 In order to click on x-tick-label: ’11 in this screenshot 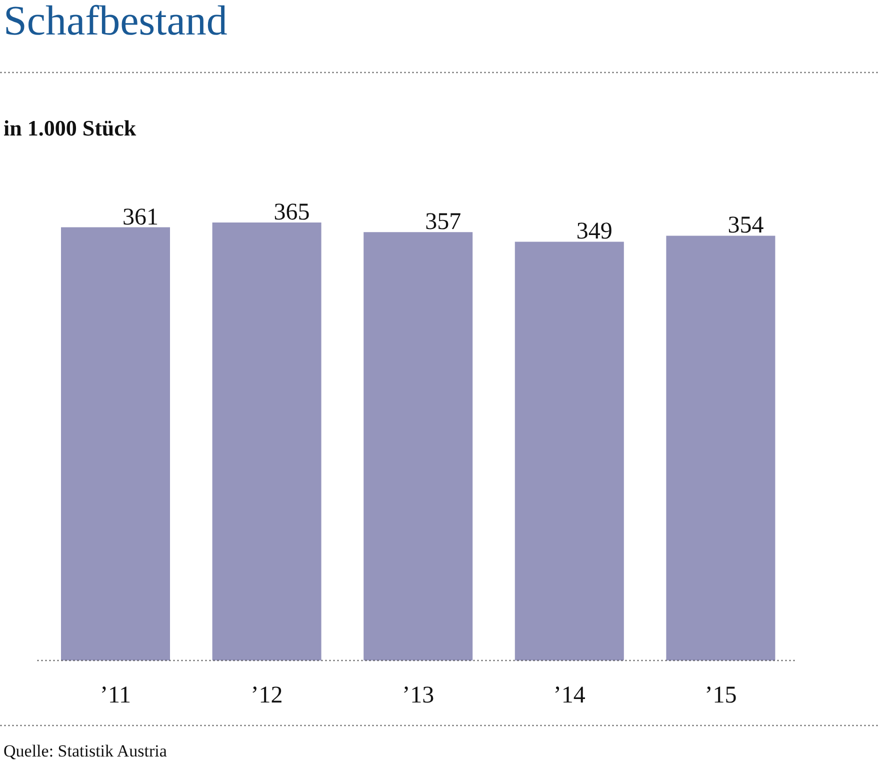, I will do `click(116, 695)`.